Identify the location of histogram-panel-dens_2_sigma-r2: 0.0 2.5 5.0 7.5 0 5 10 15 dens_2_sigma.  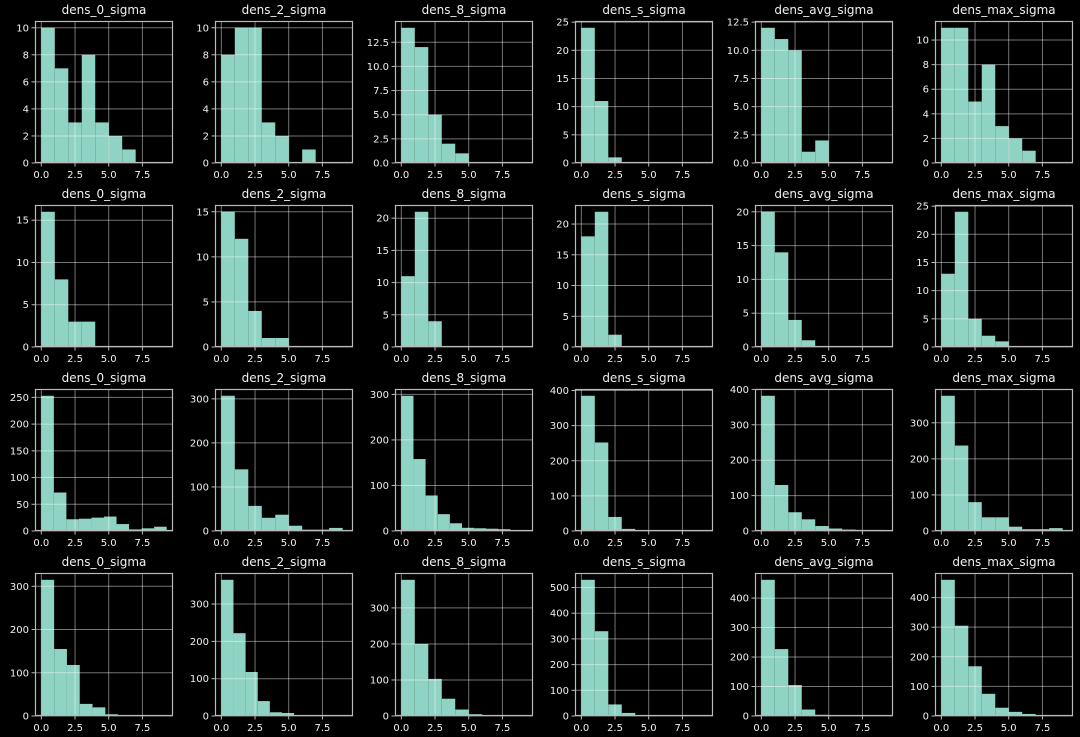
(270, 276).